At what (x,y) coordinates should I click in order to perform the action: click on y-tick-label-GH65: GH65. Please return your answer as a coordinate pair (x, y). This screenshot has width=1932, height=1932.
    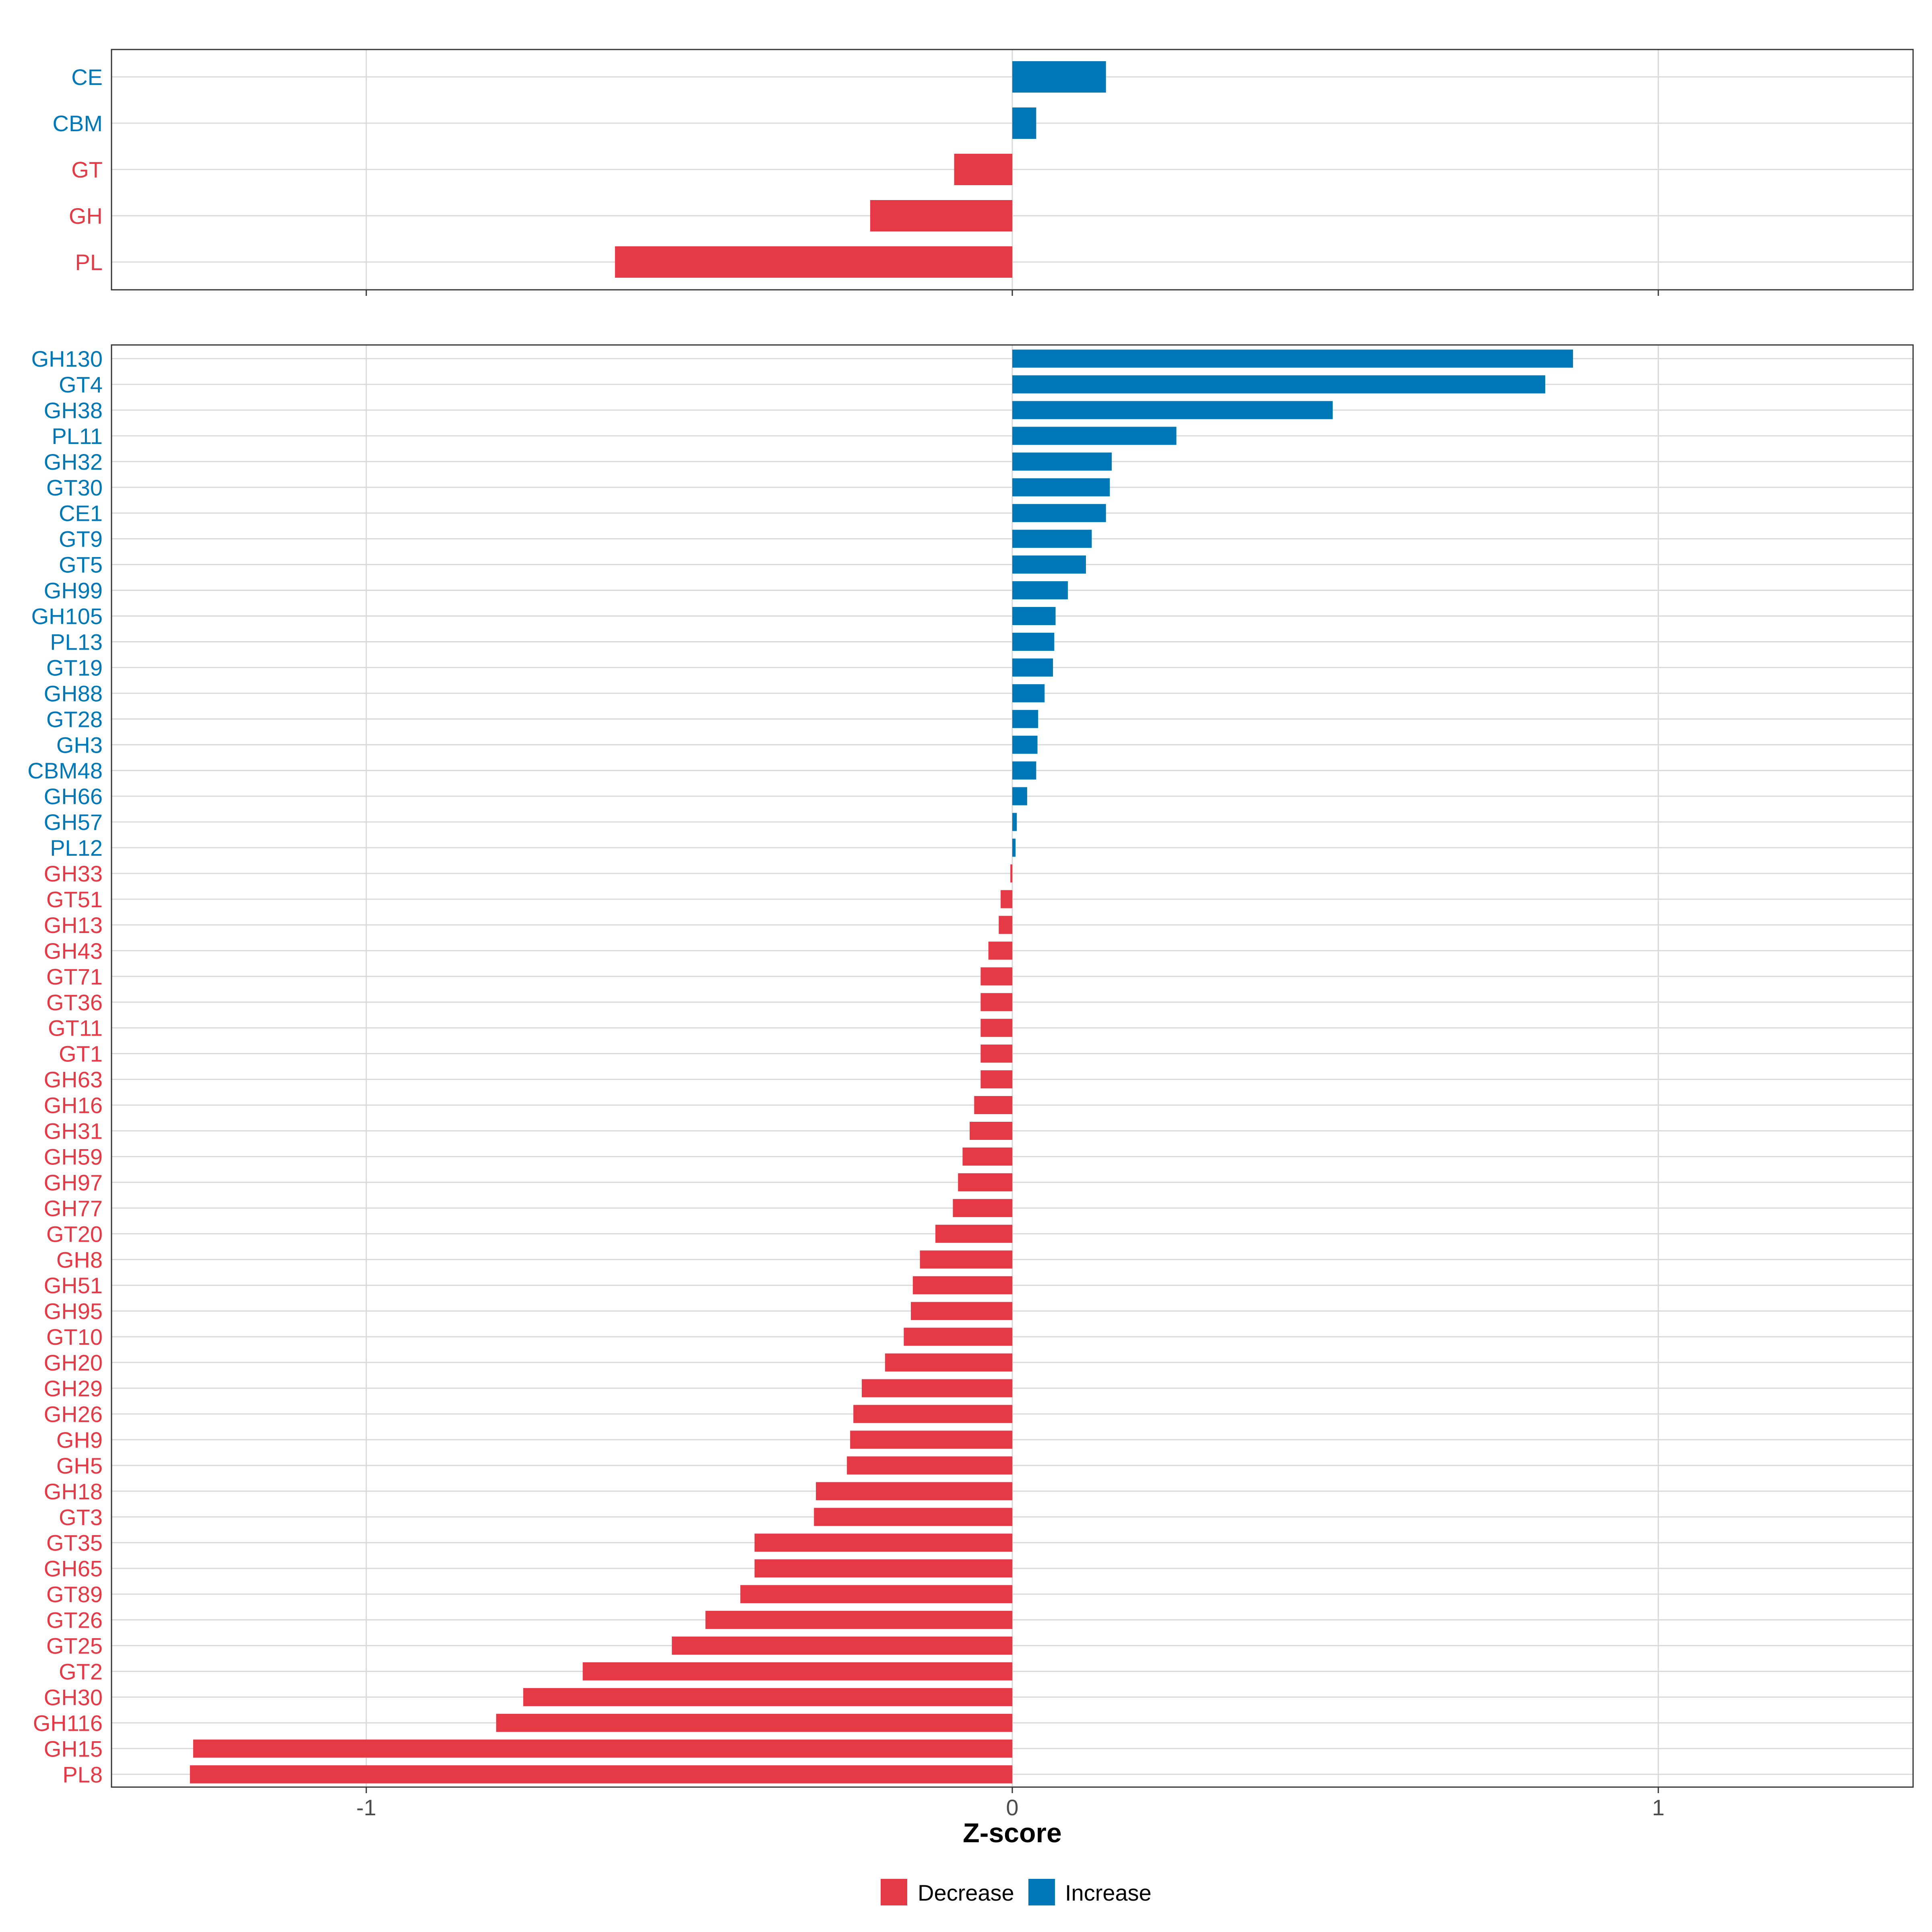
    Looking at the image, I should click on (73, 1568).